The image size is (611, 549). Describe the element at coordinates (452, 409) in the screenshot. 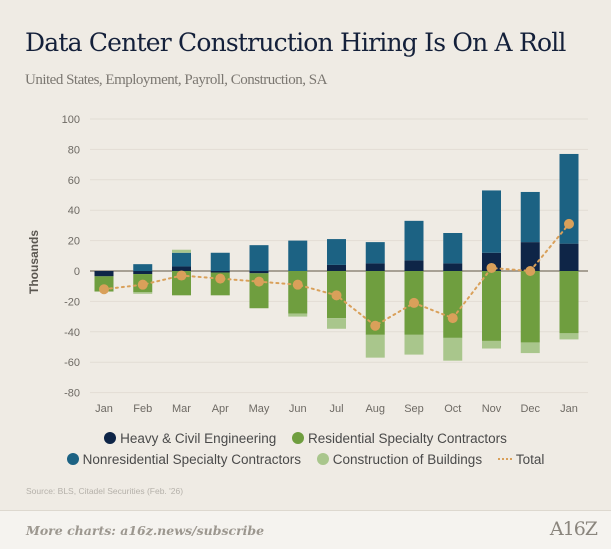

I see `x-tick-label: Oct` at that location.